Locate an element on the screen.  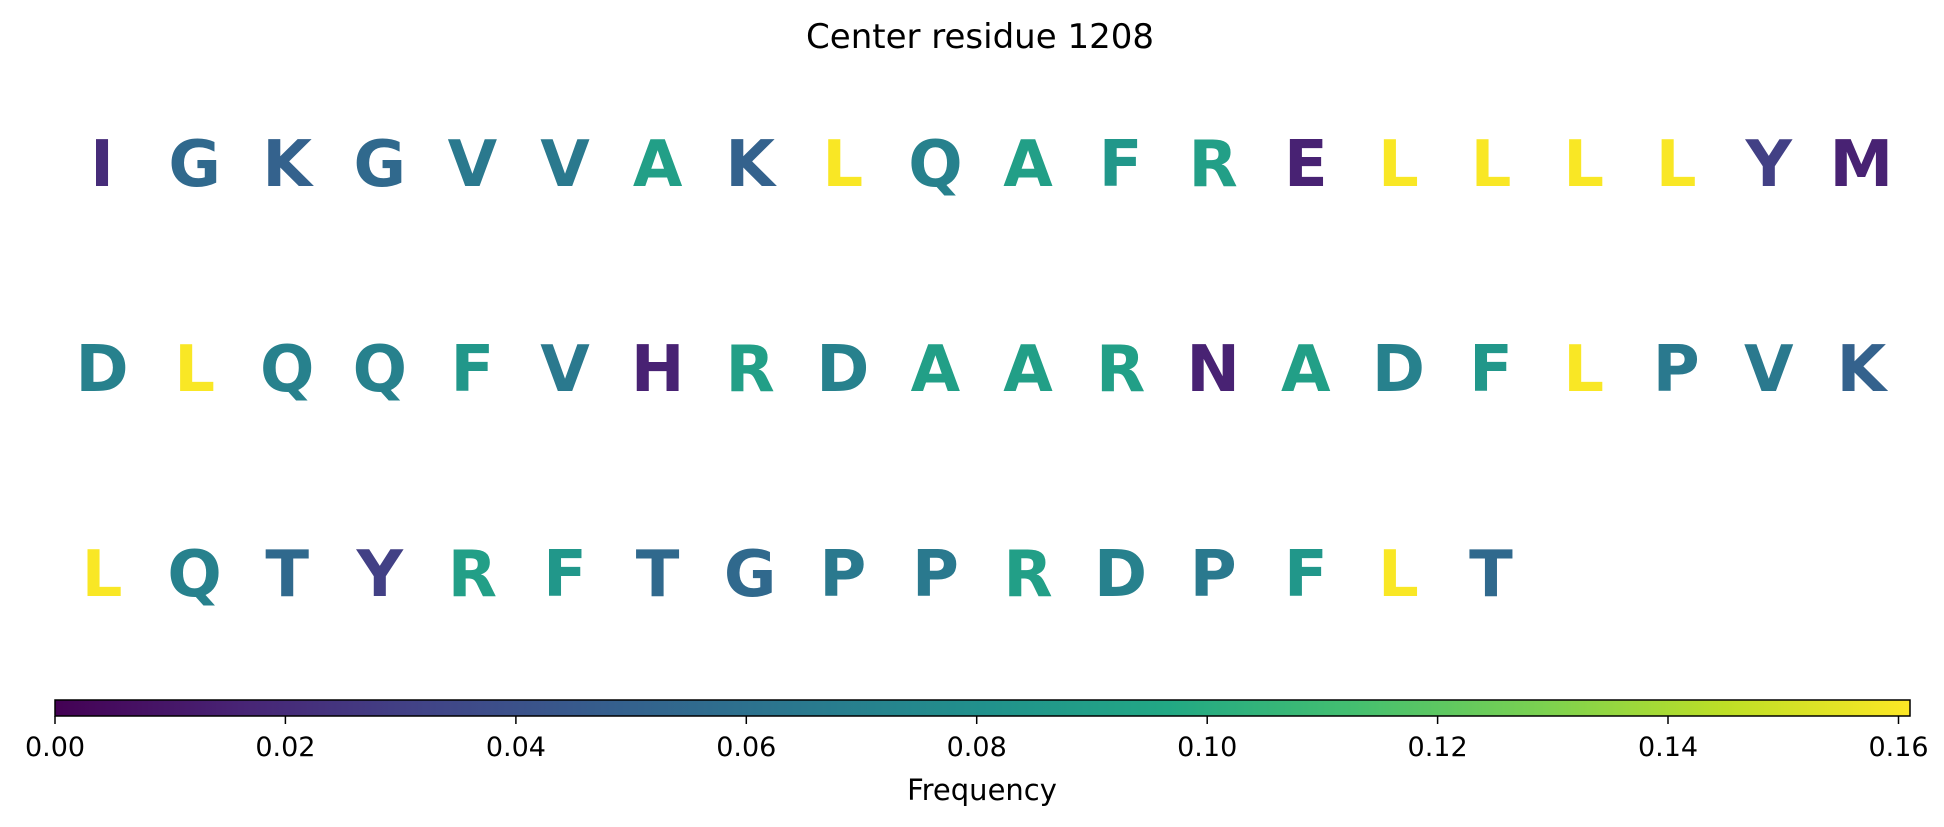
colorbar-gradient is located at coordinates (982, 708).